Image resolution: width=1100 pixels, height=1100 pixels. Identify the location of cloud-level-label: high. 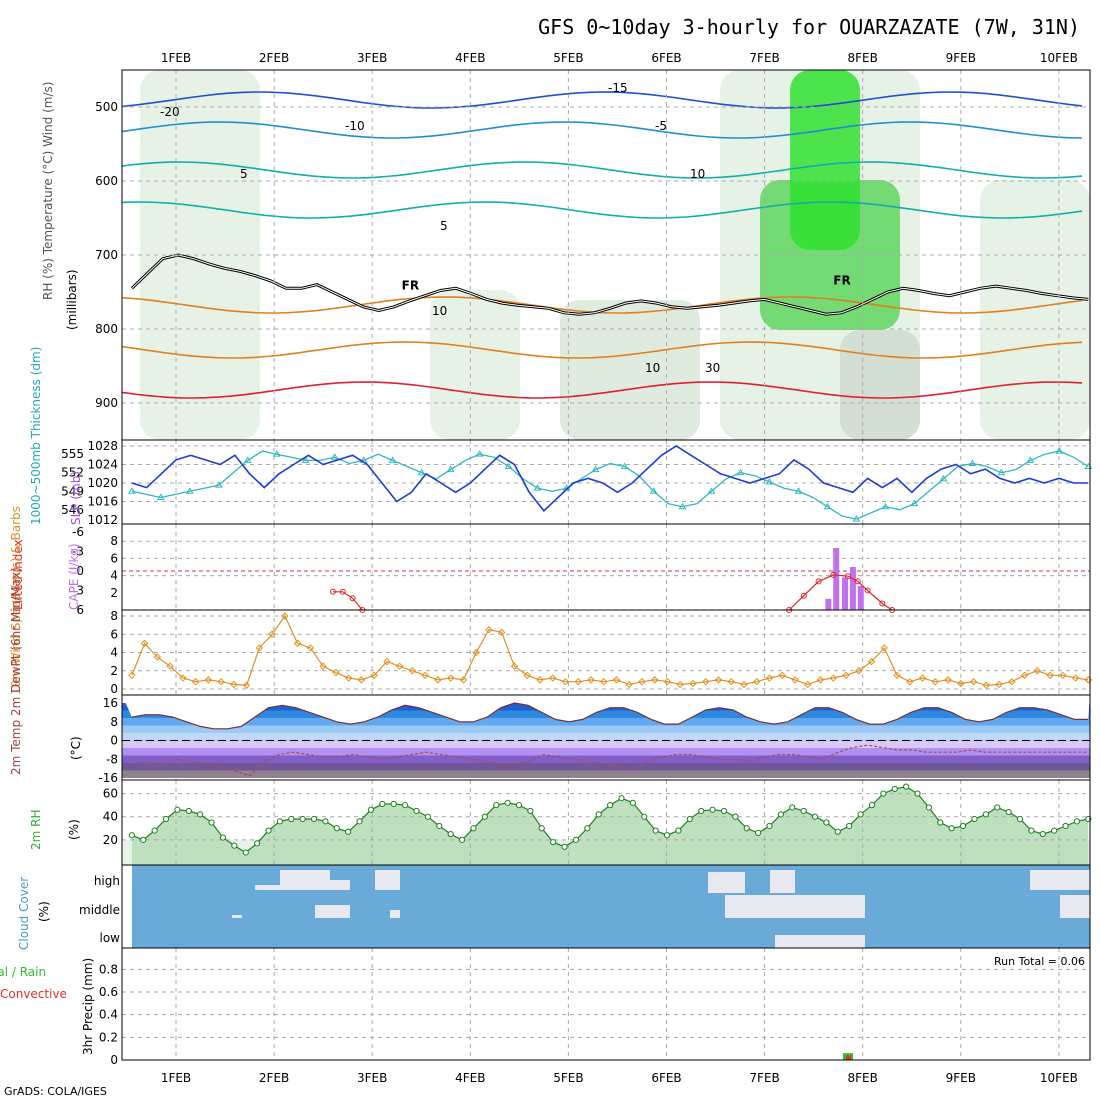
(107, 881).